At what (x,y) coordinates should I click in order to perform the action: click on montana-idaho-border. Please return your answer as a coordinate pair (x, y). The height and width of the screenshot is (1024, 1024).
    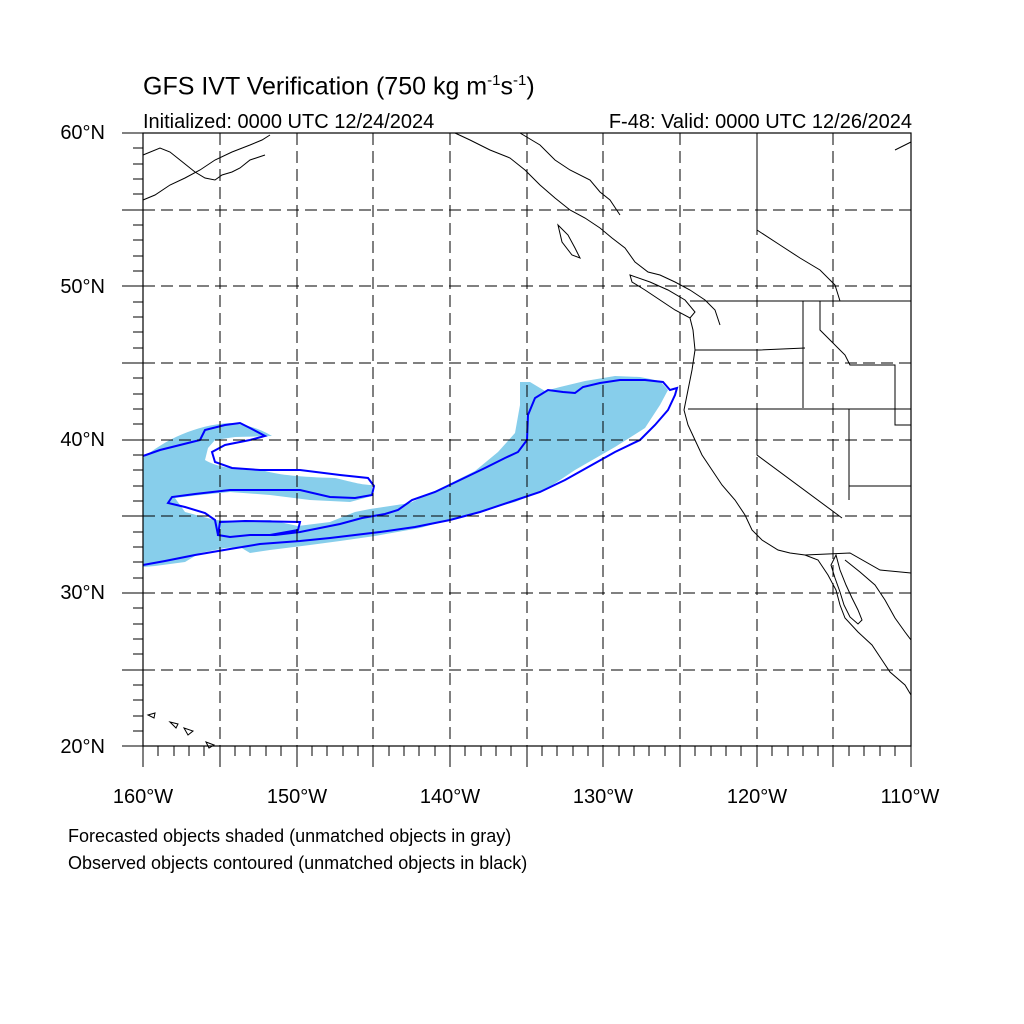
    Looking at the image, I should click on (865, 363).